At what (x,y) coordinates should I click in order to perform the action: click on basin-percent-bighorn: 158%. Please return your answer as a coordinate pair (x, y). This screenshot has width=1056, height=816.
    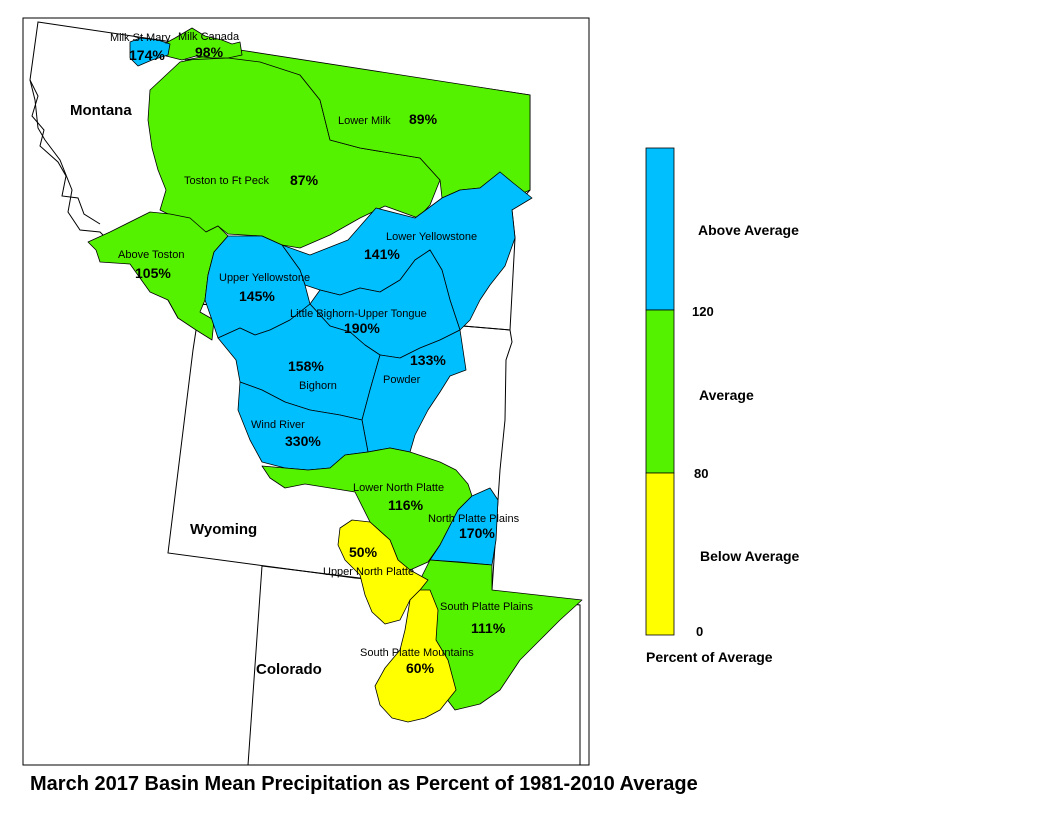
    Looking at the image, I should click on (306, 366).